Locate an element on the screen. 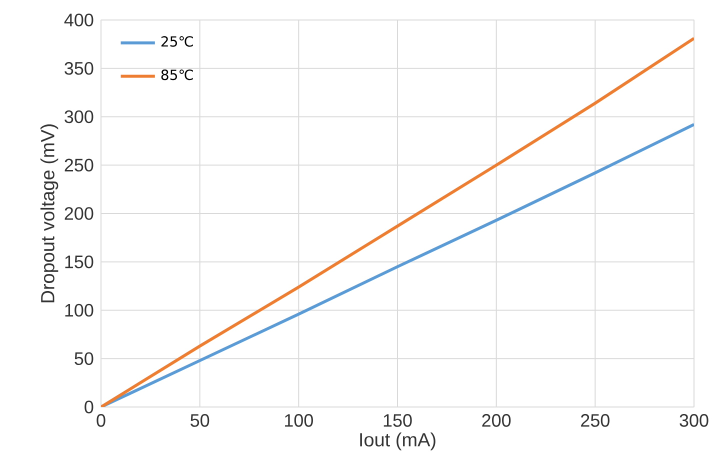  y-tick-label: 50 is located at coordinates (84, 359).